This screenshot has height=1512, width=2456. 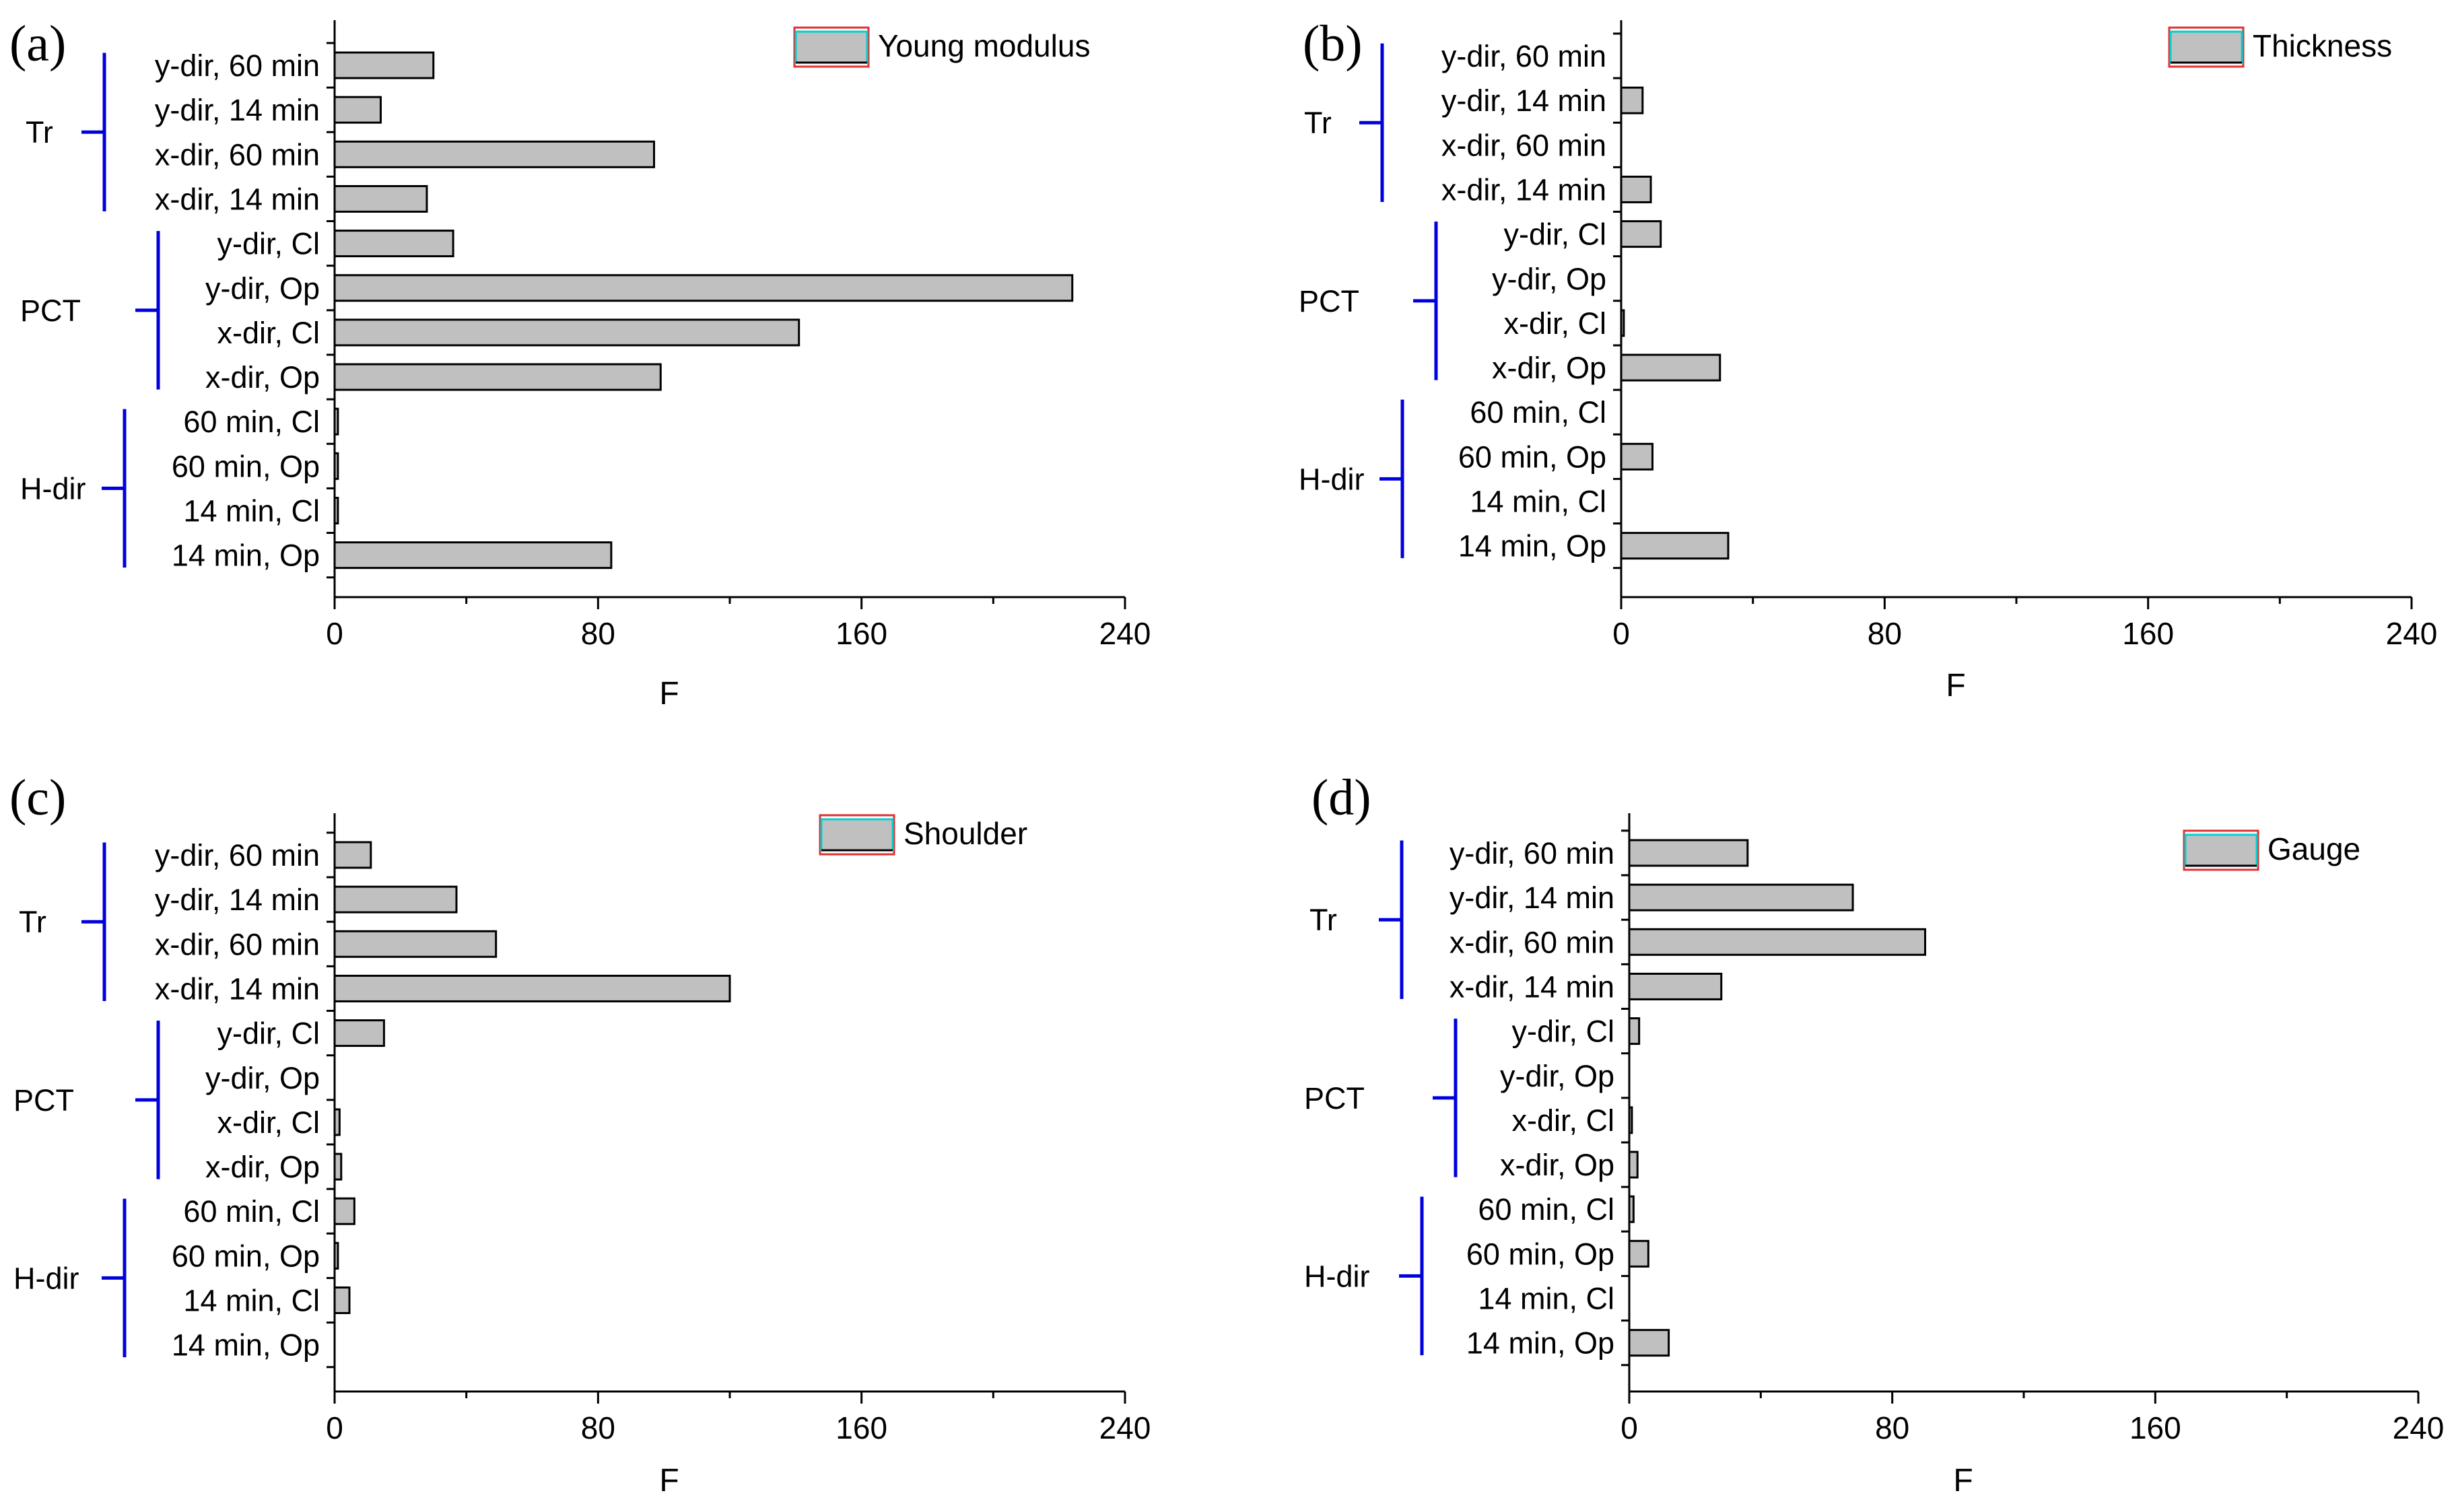 What do you see at coordinates (965, 833) in the screenshot?
I see `legend-label: Shoulder` at bounding box center [965, 833].